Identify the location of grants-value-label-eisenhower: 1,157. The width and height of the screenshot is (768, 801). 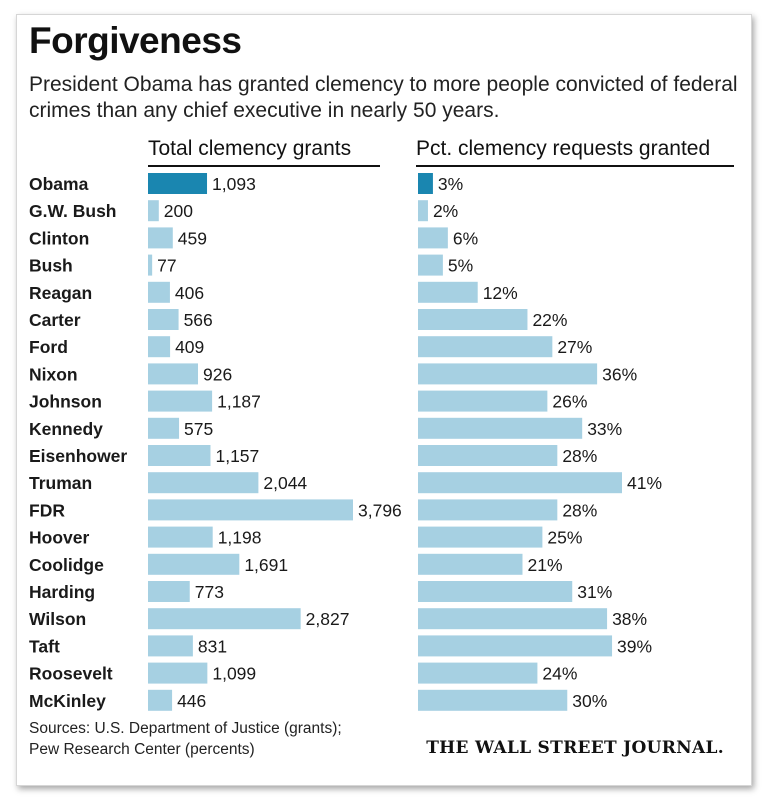
(237, 456).